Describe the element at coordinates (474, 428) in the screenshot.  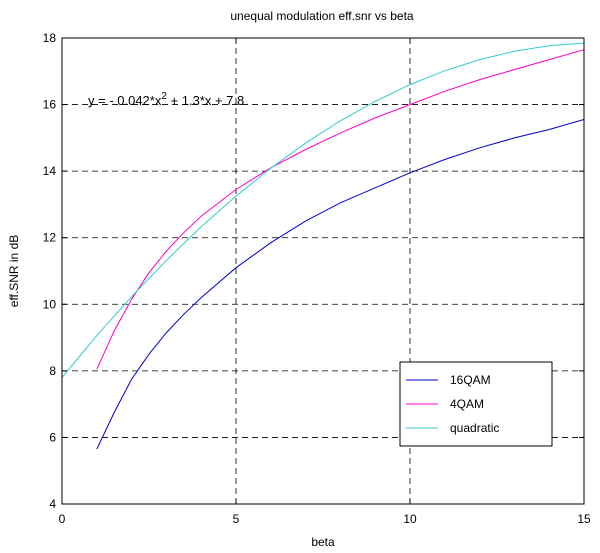
I see `legend-label-quadratic: quadratic` at that location.